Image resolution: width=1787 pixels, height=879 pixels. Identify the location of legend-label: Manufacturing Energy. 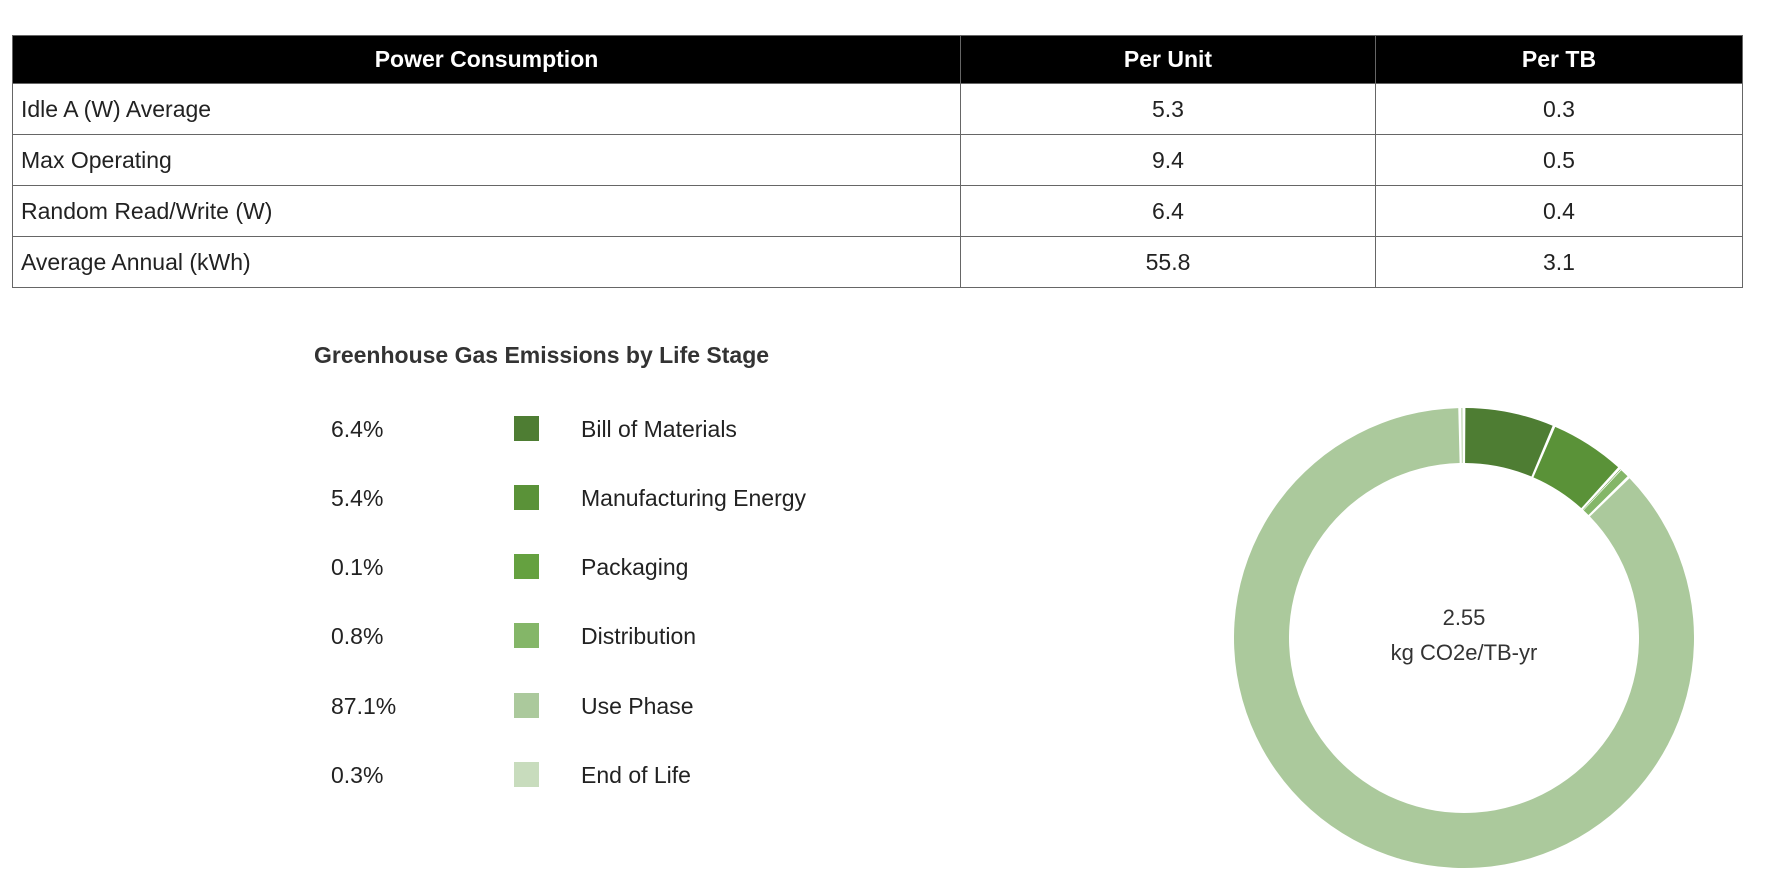
(694, 498).